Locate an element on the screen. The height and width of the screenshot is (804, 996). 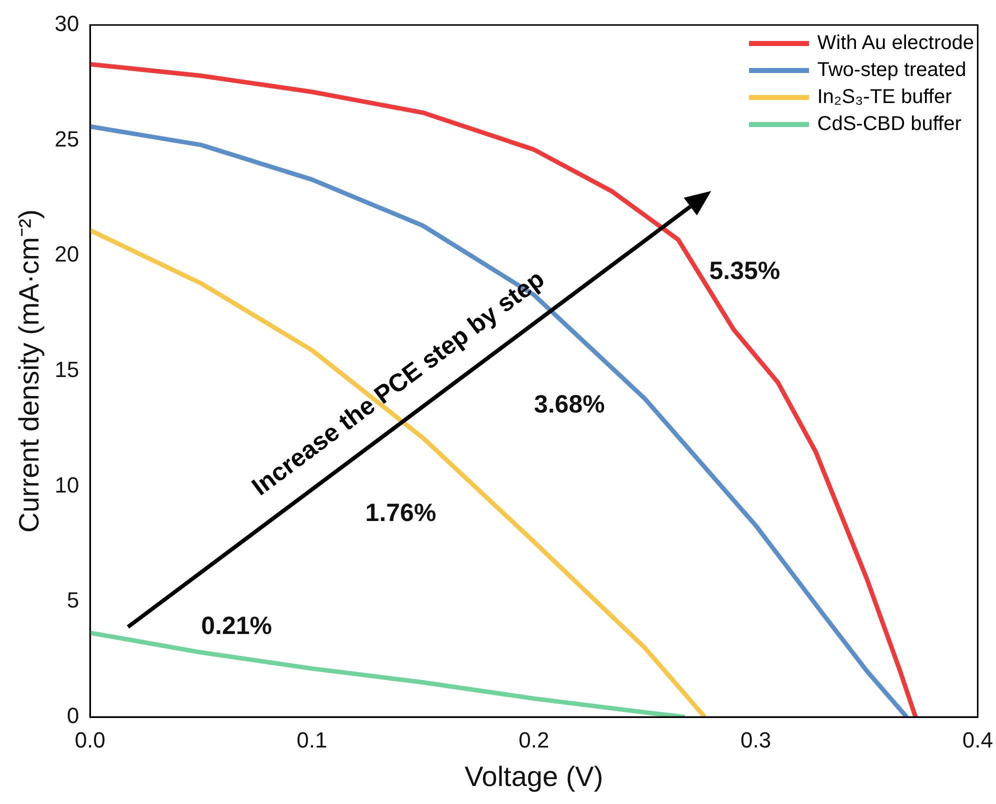
x-tick-label: 0.0 is located at coordinates (90, 739).